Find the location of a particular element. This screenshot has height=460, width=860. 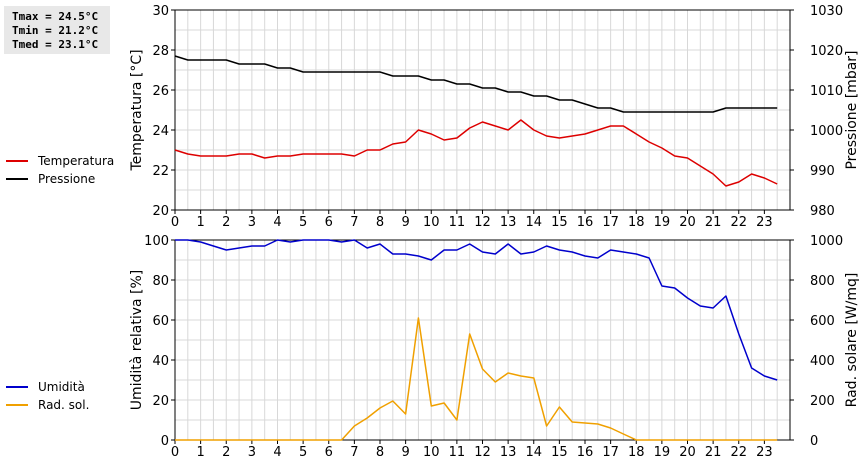

y-right-tick-label: 0 is located at coordinates (814, 441).